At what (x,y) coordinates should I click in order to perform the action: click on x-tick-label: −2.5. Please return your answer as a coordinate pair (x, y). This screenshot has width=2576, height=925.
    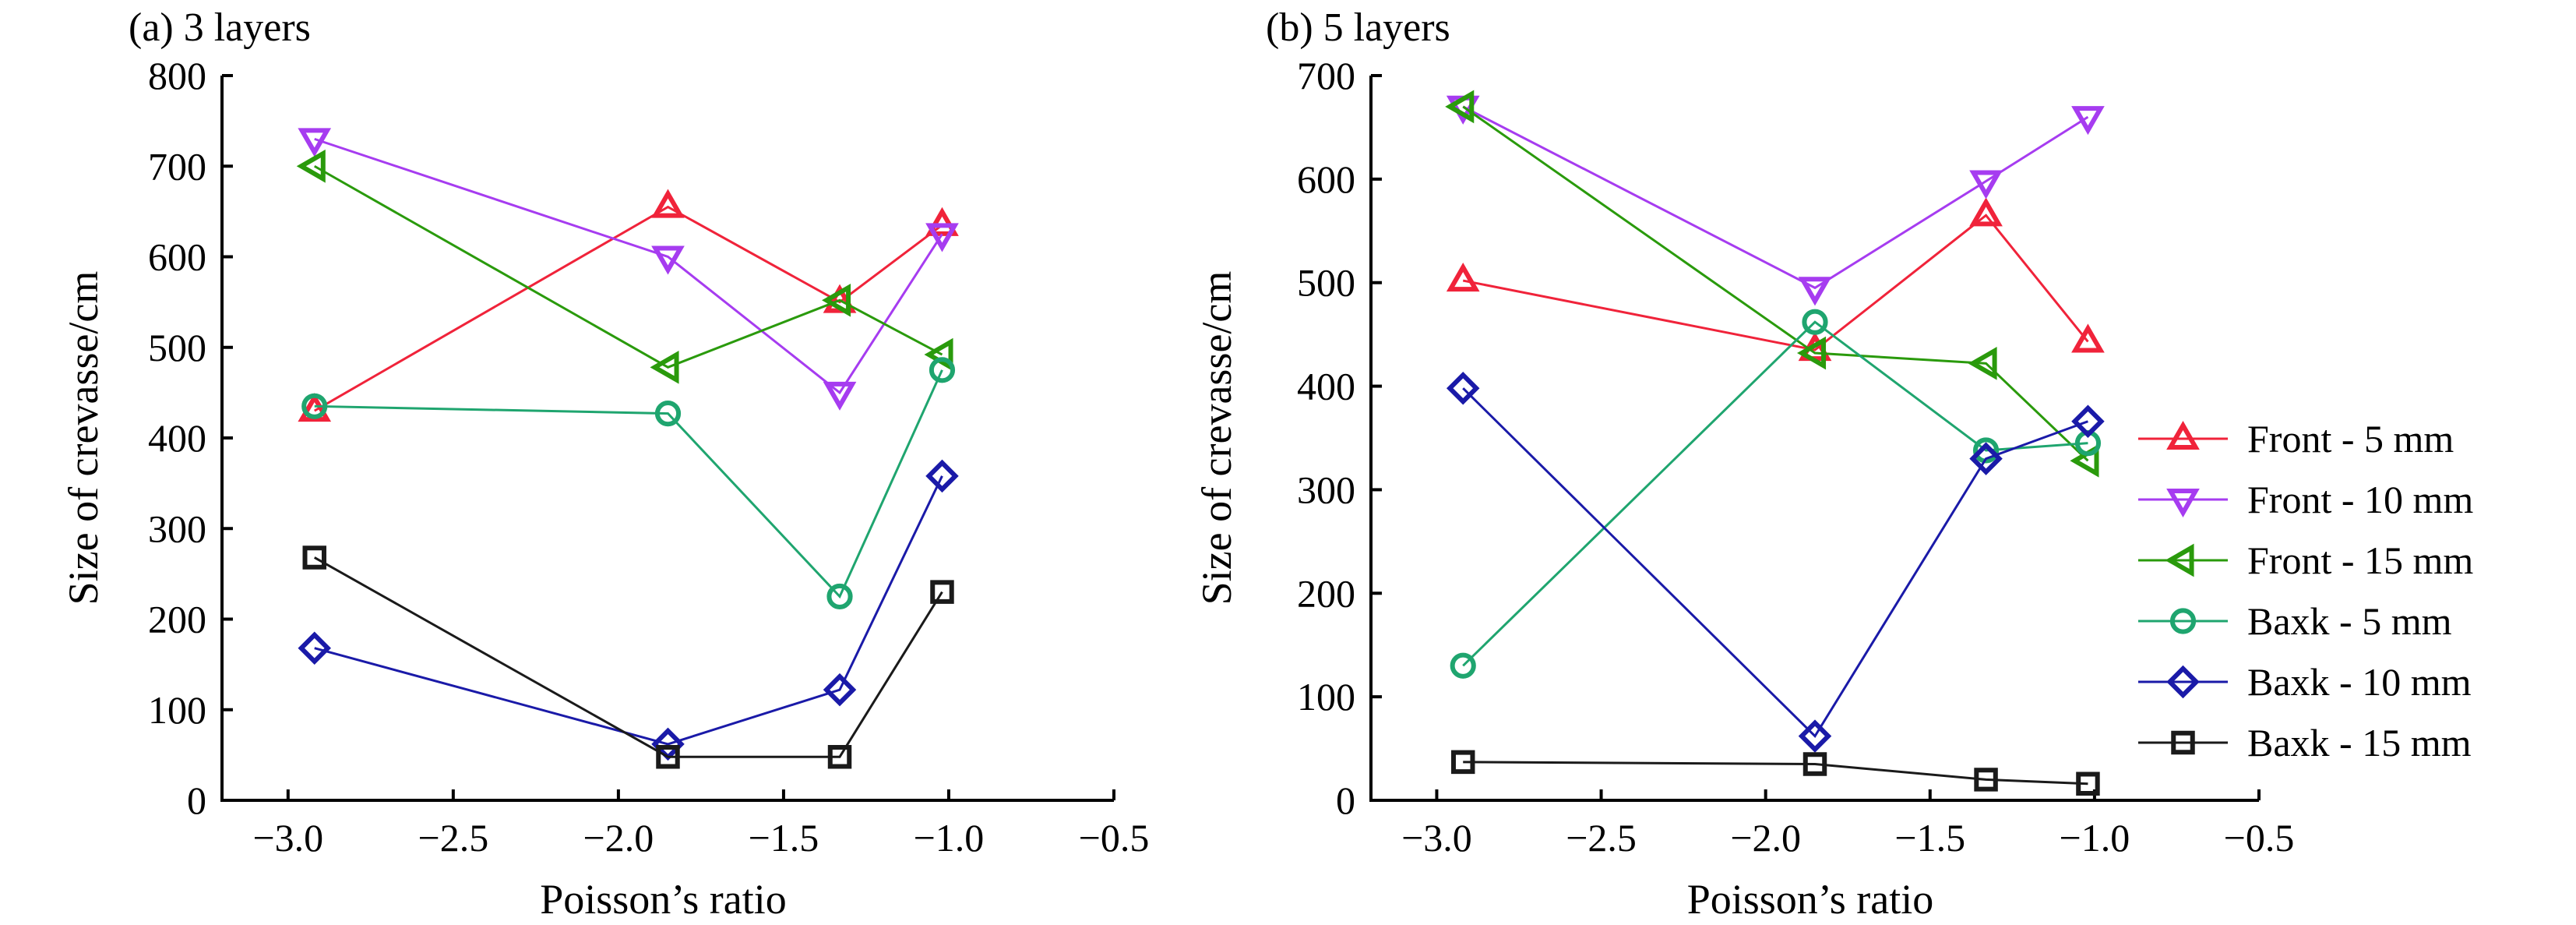
    Looking at the image, I should click on (1602, 838).